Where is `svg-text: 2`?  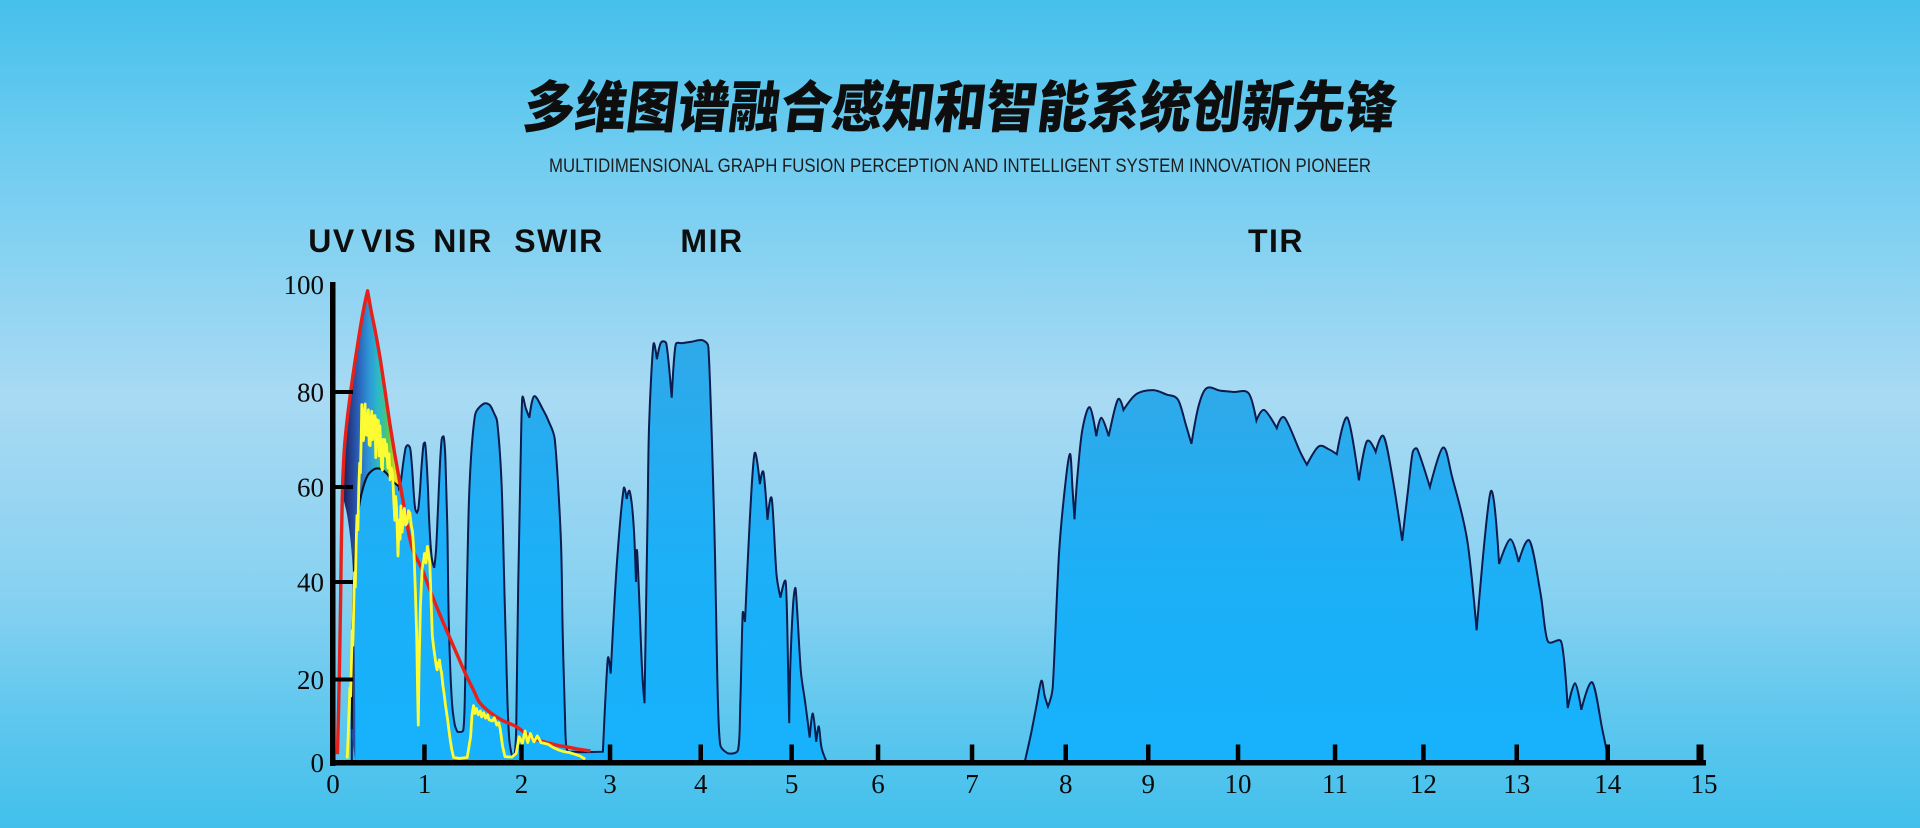
svg-text: 2 is located at coordinates (522, 784).